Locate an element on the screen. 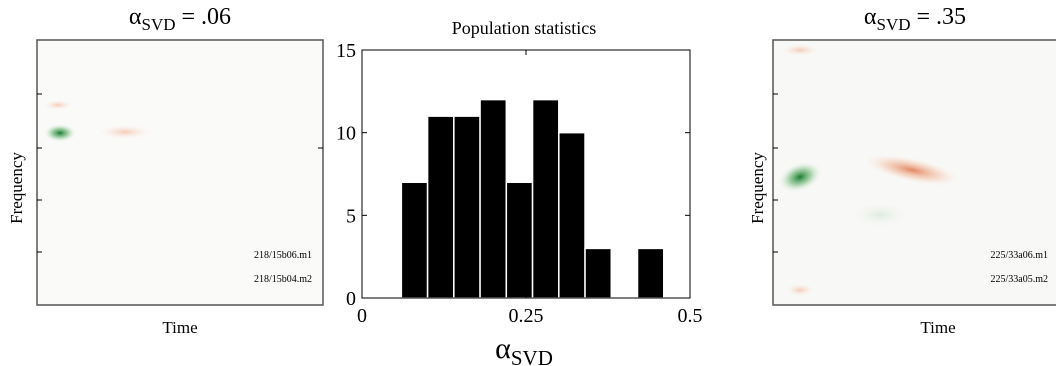 The width and height of the screenshot is (1056, 366). y-tick-label: 0 is located at coordinates (351, 299).